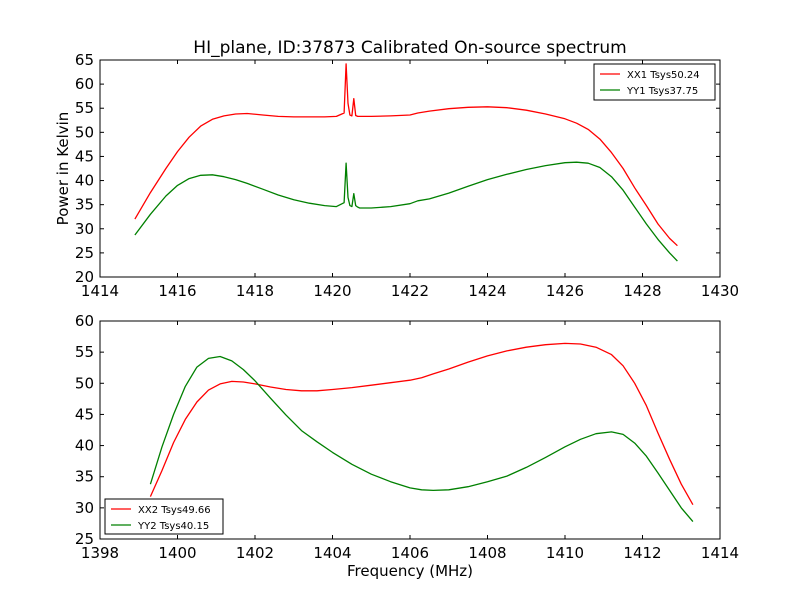  I want to click on x-tick-label: 1420, so click(332, 291).